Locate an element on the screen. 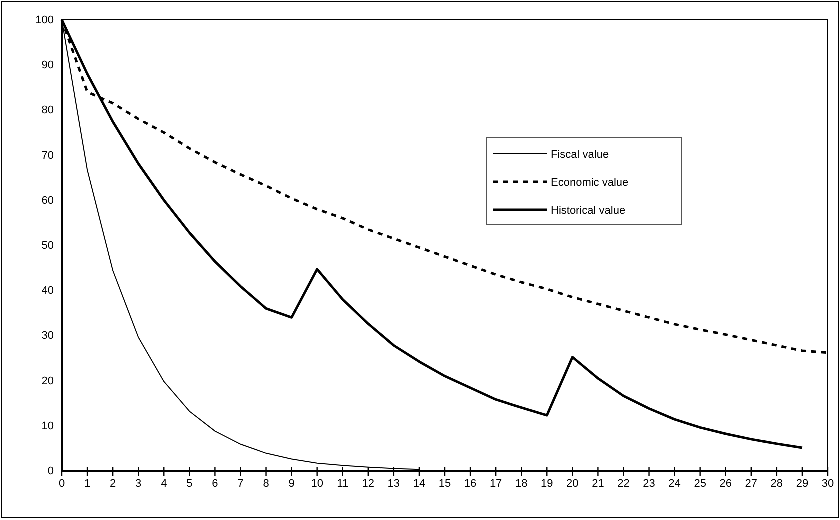 This screenshot has width=840, height=520. y-tick-label: 90 is located at coordinates (48, 66).